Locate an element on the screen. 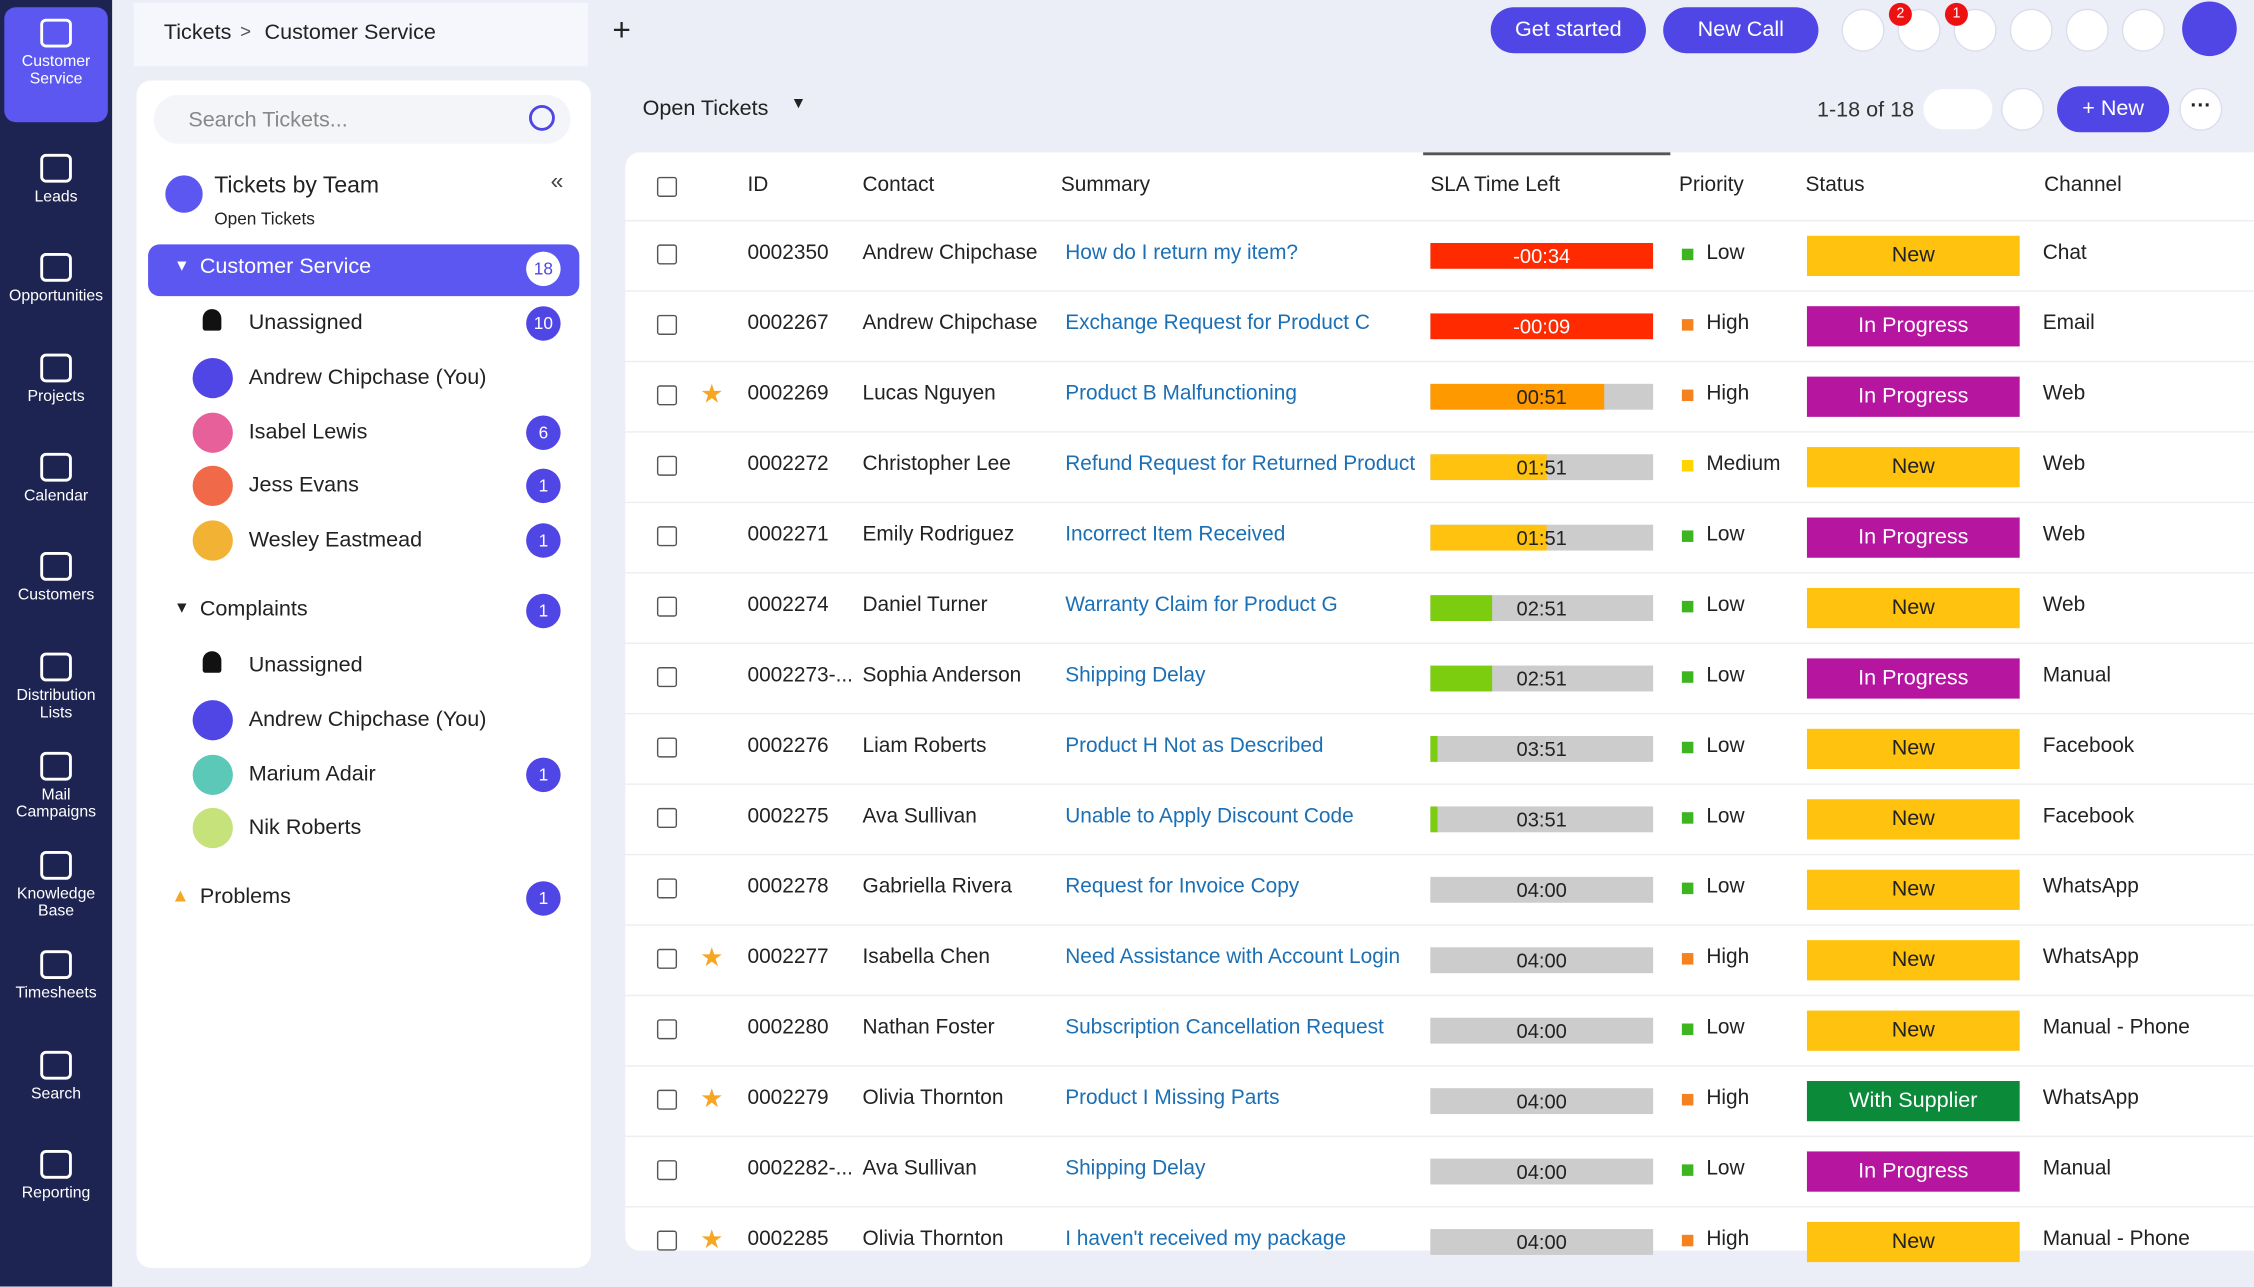  refresh-button is located at coordinates (2023, 109).